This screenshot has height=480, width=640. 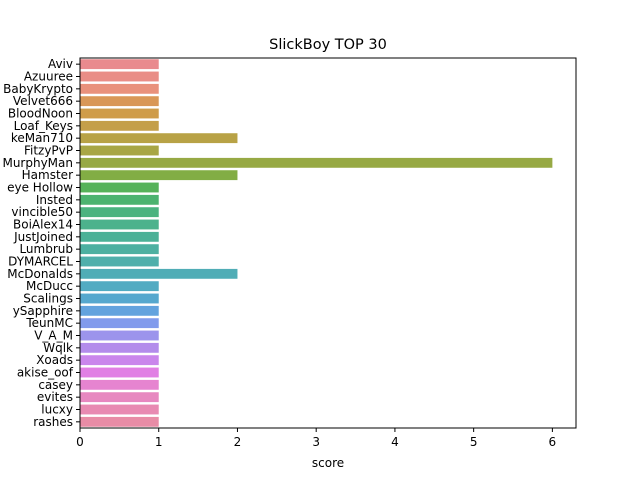 I want to click on x-tick-label: 5, so click(x=474, y=442).